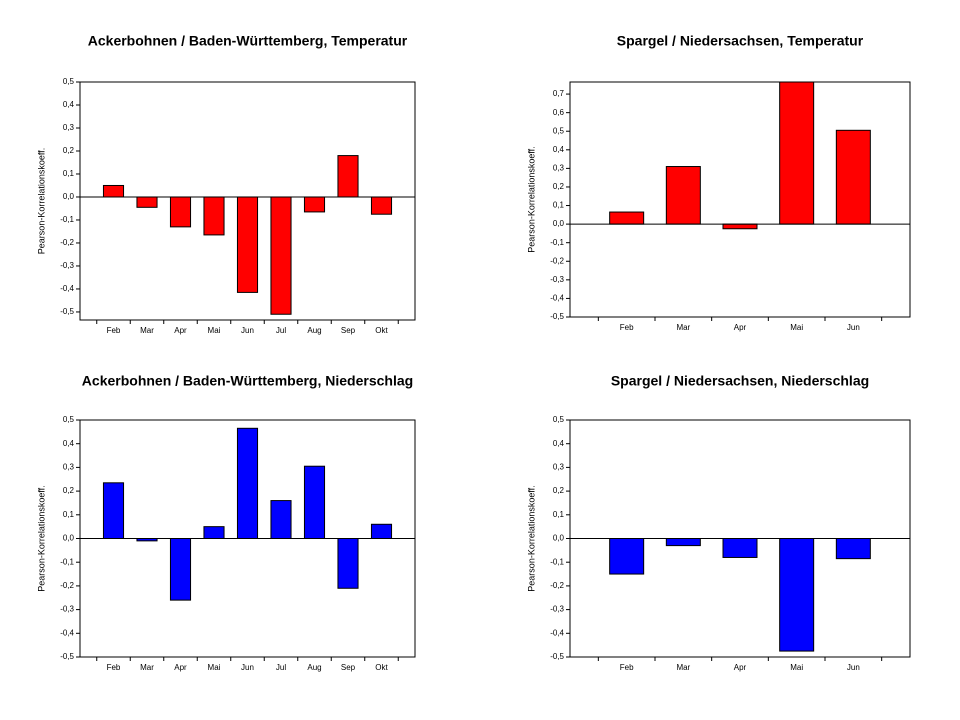 This screenshot has width=960, height=720. What do you see at coordinates (740, 41) in the screenshot?
I see `chart-title: Spargel / Niedersachsen, Temperatur` at bounding box center [740, 41].